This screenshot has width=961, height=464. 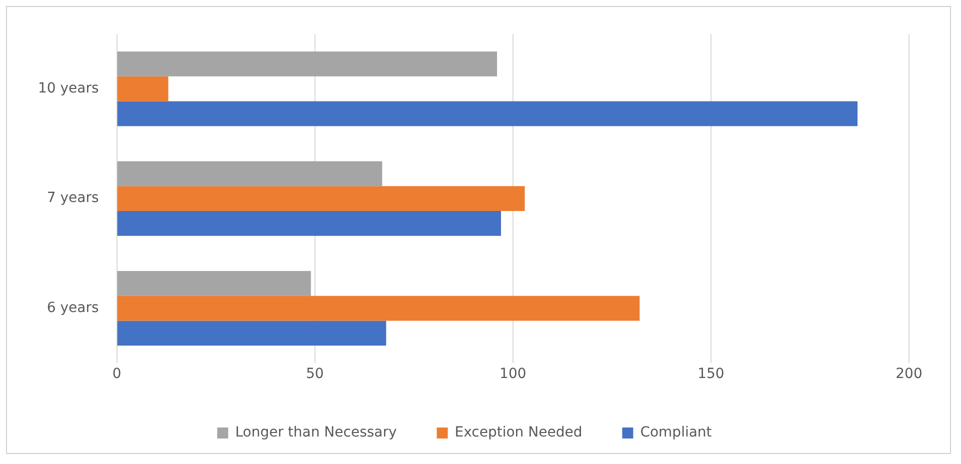 I want to click on y-tick-label: 7 years, so click(x=72, y=198).